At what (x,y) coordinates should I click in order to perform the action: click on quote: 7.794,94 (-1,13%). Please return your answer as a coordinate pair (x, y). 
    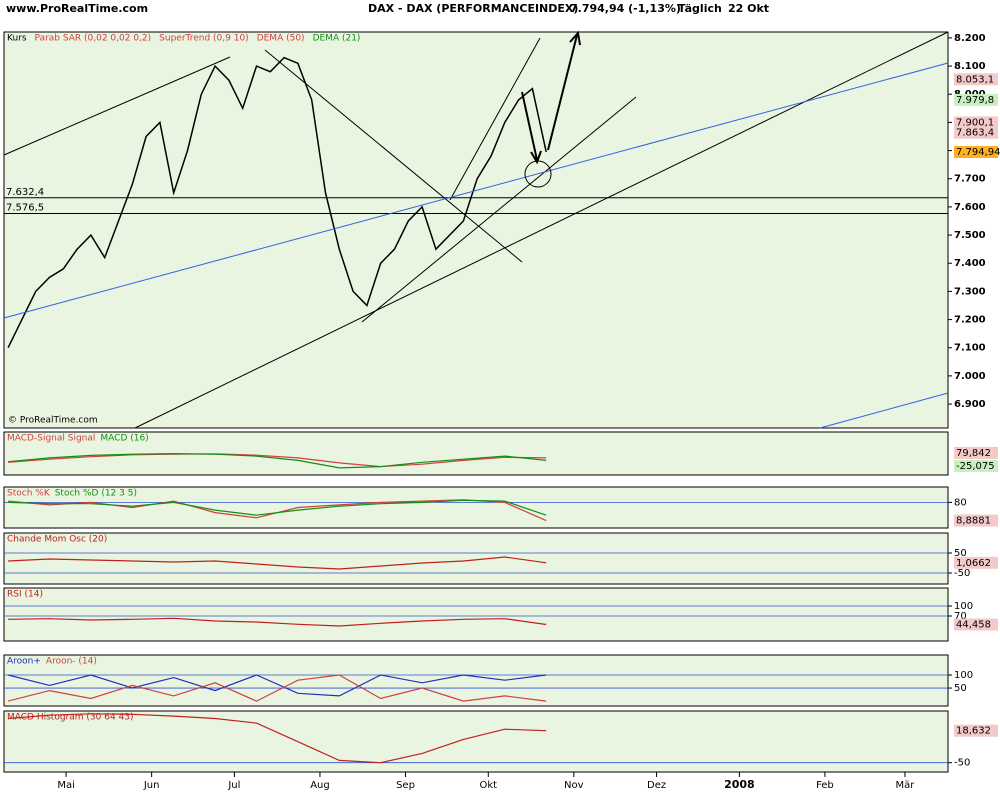
    Looking at the image, I should click on (625, 8).